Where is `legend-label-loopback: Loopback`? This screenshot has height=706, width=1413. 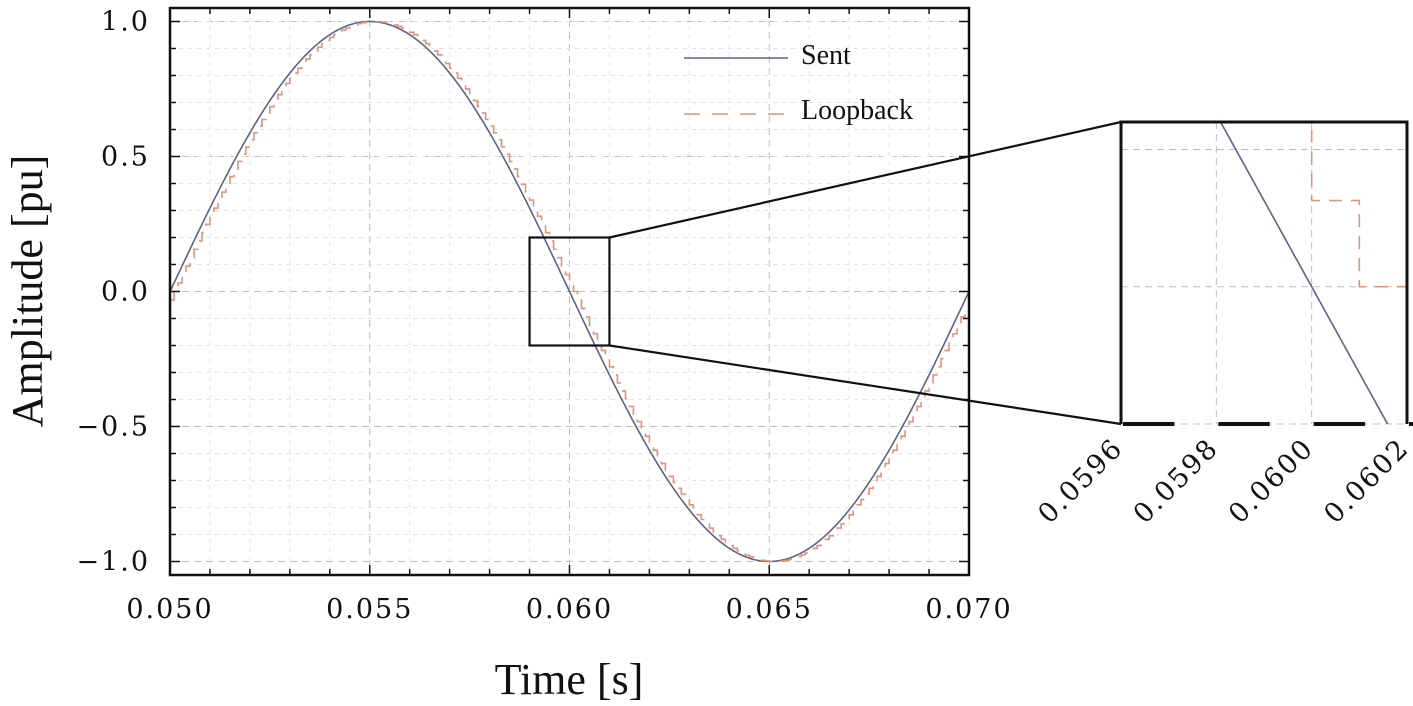 legend-label-loopback: Loopback is located at coordinates (857, 110).